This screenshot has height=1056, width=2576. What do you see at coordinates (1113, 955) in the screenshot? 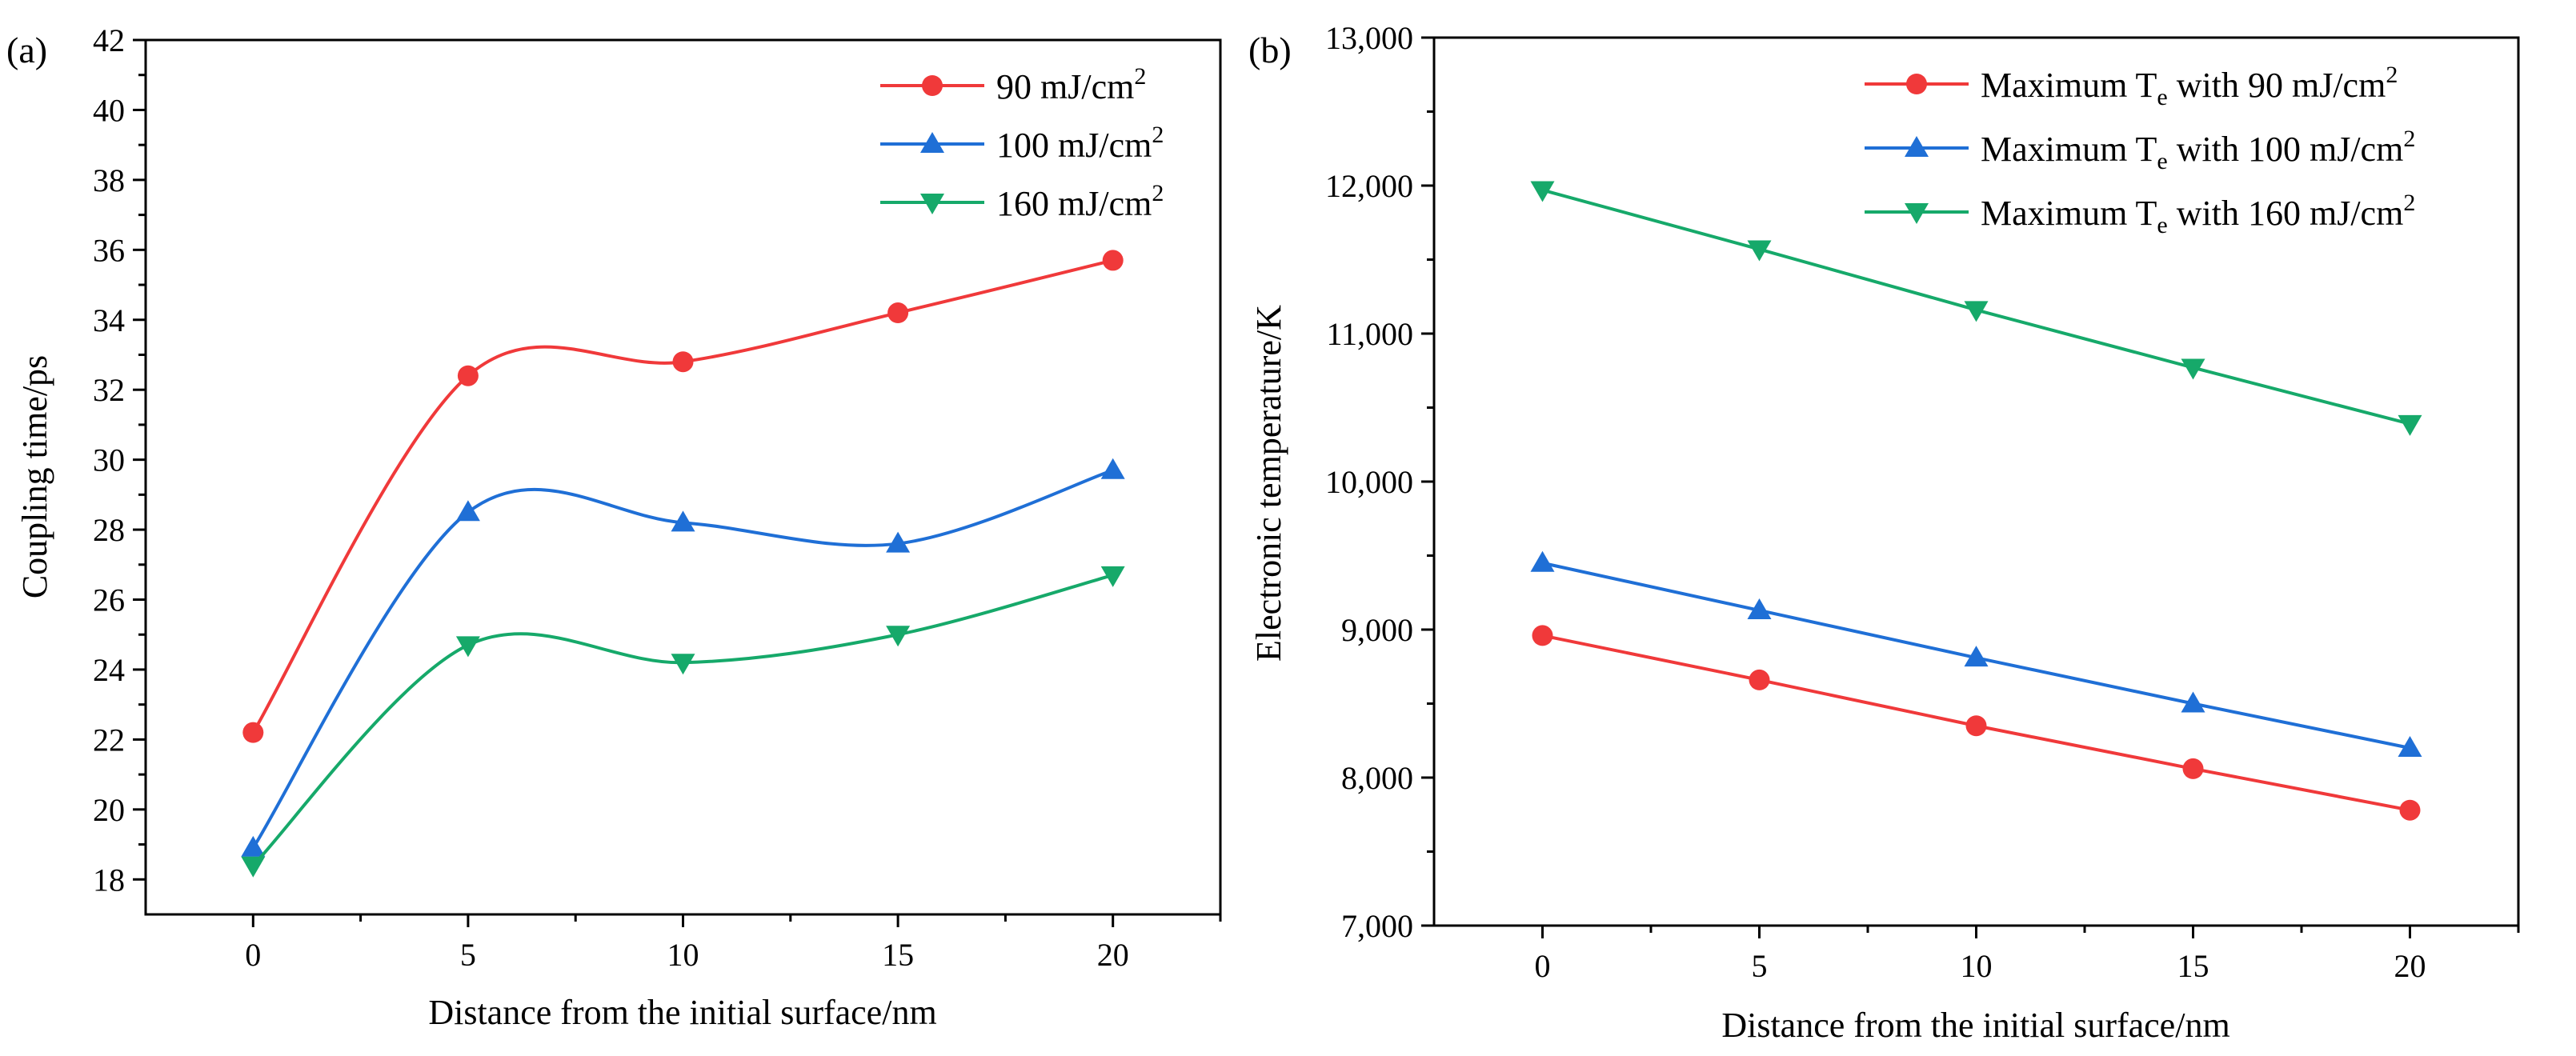
I see `panel-a-x-tick-label: 20` at bounding box center [1113, 955].